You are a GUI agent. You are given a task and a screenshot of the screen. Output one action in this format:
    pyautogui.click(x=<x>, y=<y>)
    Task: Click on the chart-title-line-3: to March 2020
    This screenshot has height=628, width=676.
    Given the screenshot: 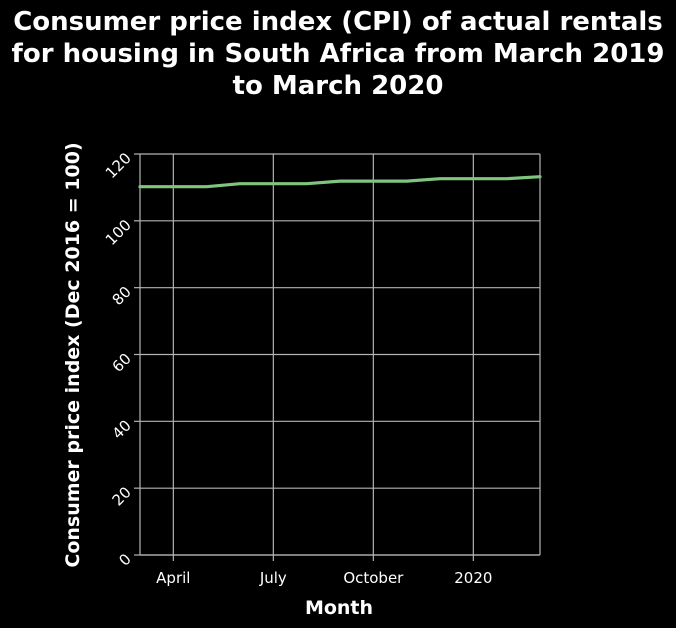 What is the action you would take?
    pyautogui.click(x=338, y=86)
    